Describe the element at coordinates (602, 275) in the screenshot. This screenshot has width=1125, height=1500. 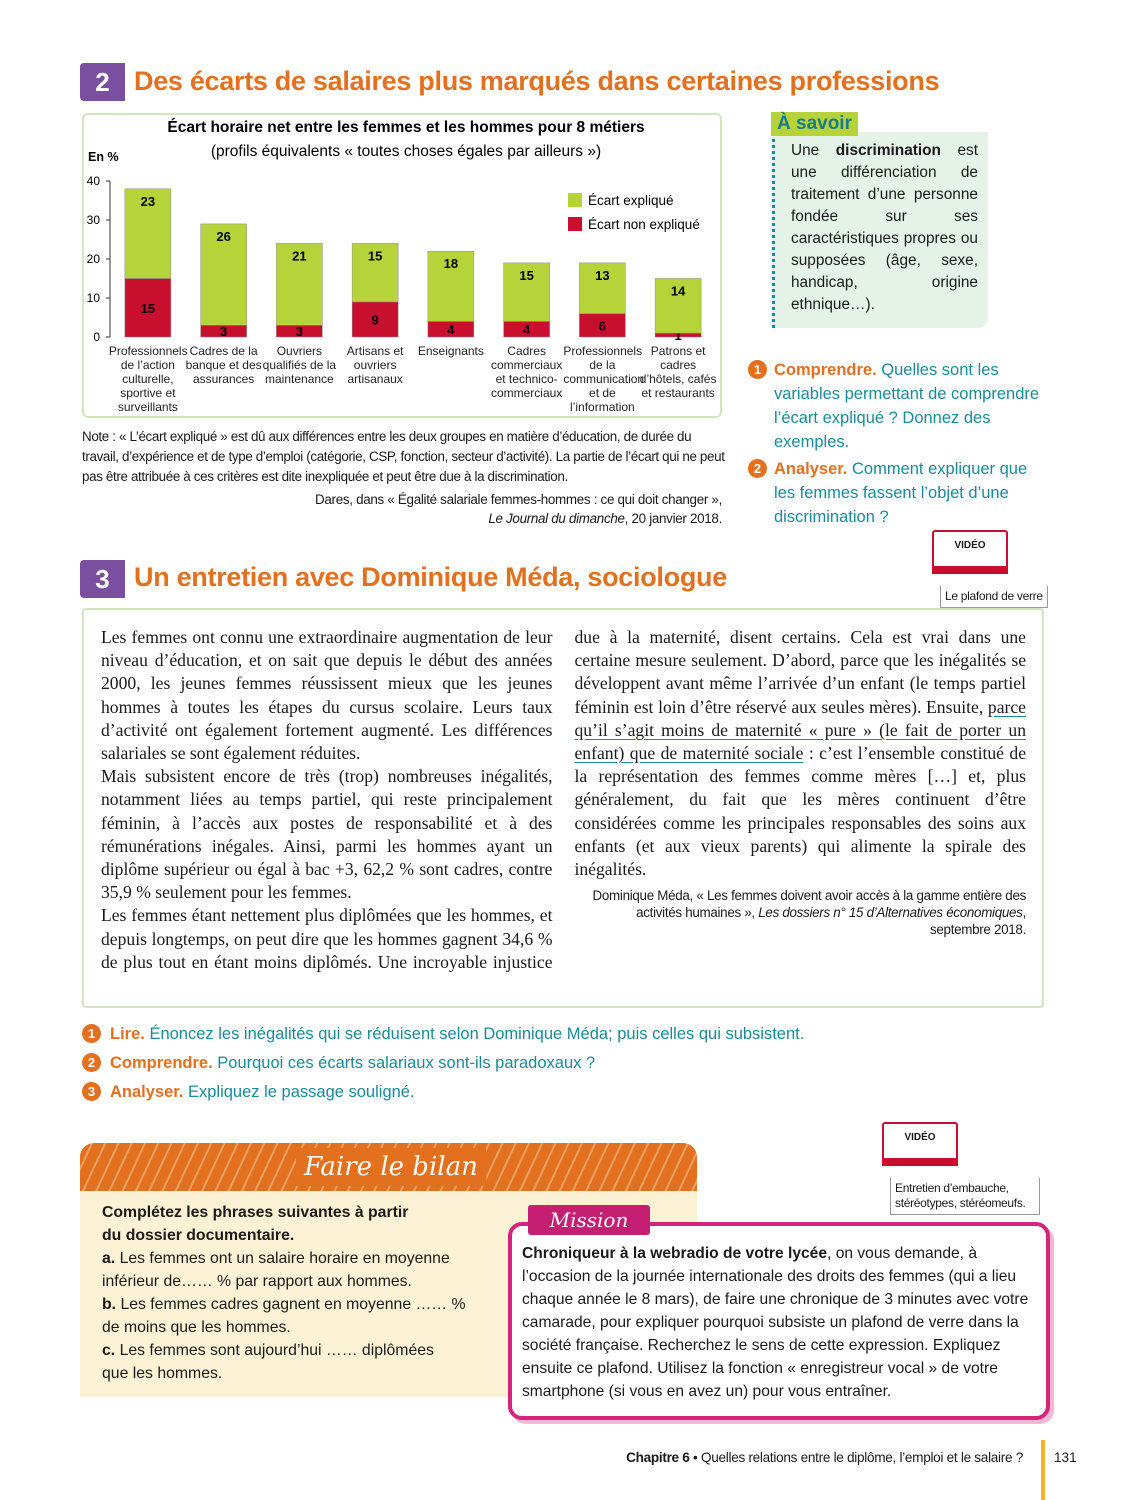
I see `value-label: 13` at that location.